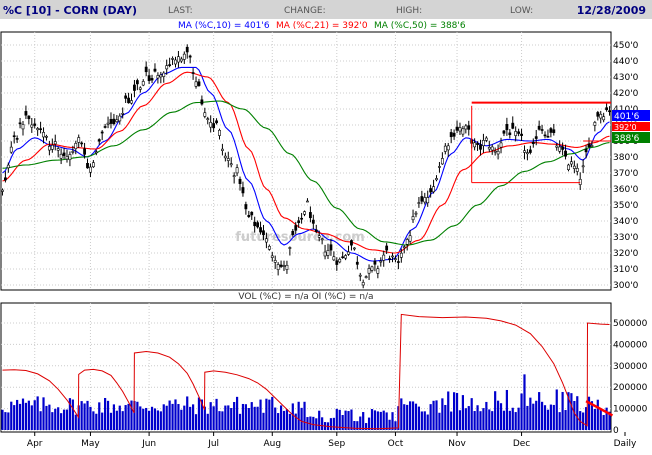  Describe the element at coordinates (611, 10) in the screenshot. I see `chart-date: 12/28/2009` at that location.